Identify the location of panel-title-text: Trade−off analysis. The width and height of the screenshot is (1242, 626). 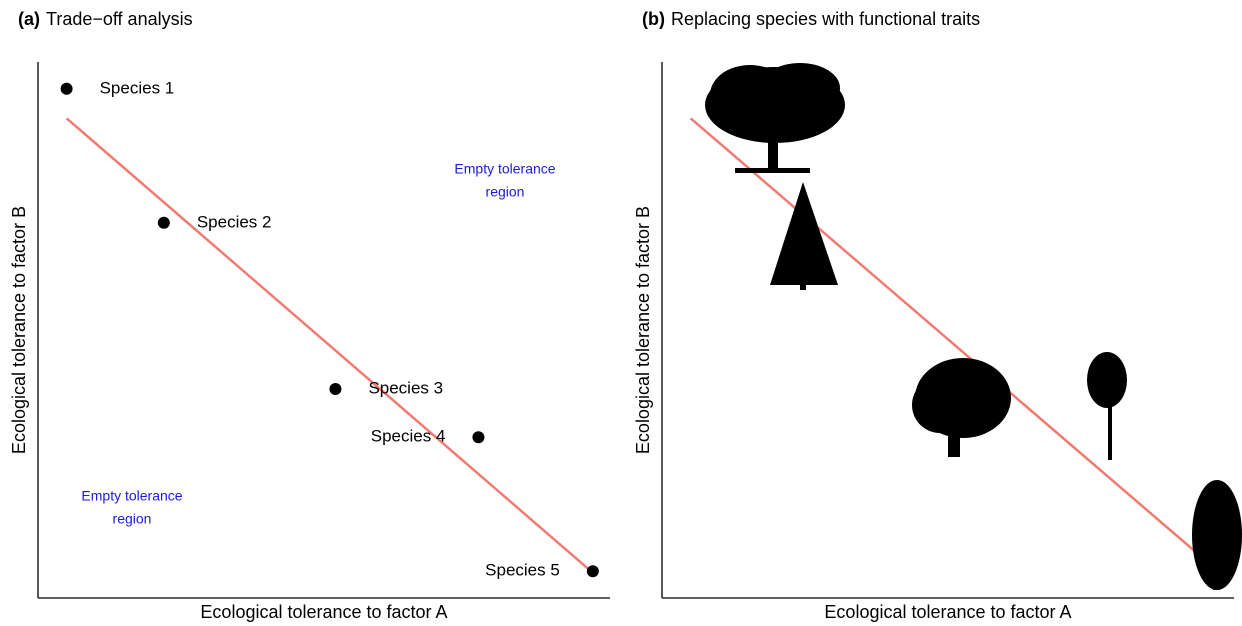
(119, 19).